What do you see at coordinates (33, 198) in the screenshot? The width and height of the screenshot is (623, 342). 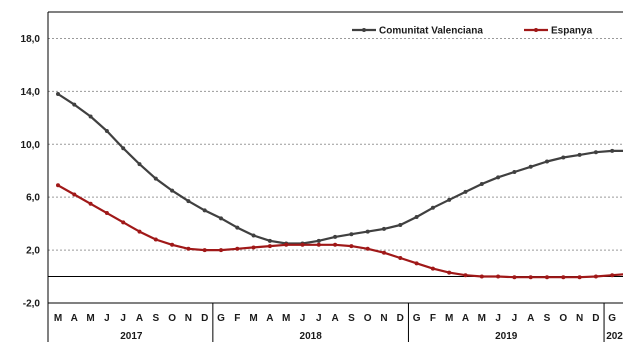 I see `y-tick-label: 6,0` at bounding box center [33, 198].